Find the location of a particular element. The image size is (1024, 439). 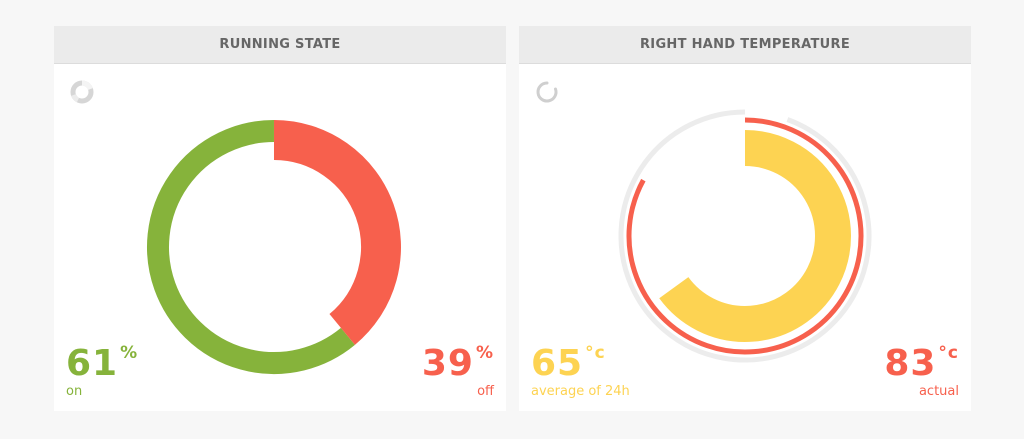

off-percent-unit: % is located at coordinates (484, 353).